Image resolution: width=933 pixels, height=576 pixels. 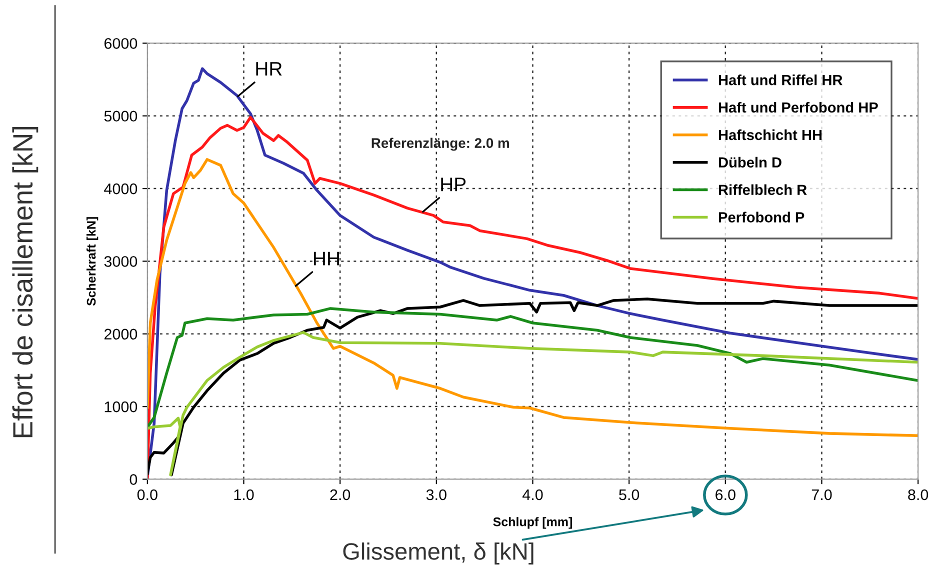 I want to click on annotation: HR, so click(x=269, y=69).